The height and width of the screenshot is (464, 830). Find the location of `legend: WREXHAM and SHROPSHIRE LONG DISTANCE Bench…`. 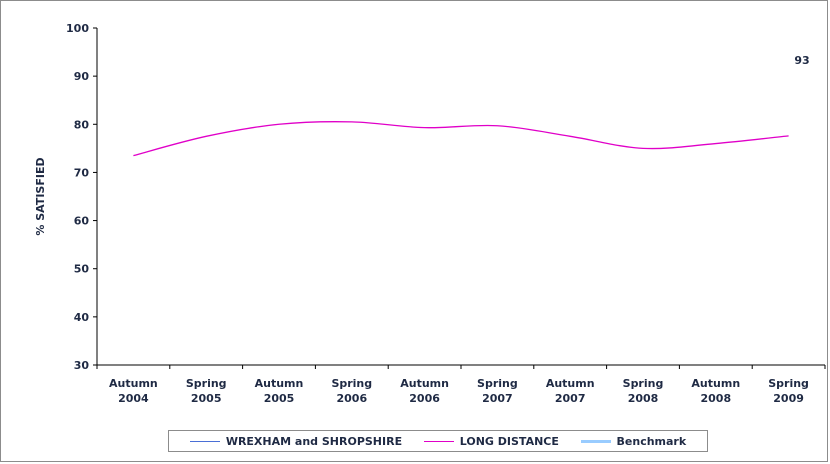

legend: WREXHAM and SHROPSHIRE LONG DISTANCE Bench… is located at coordinates (438, 441).